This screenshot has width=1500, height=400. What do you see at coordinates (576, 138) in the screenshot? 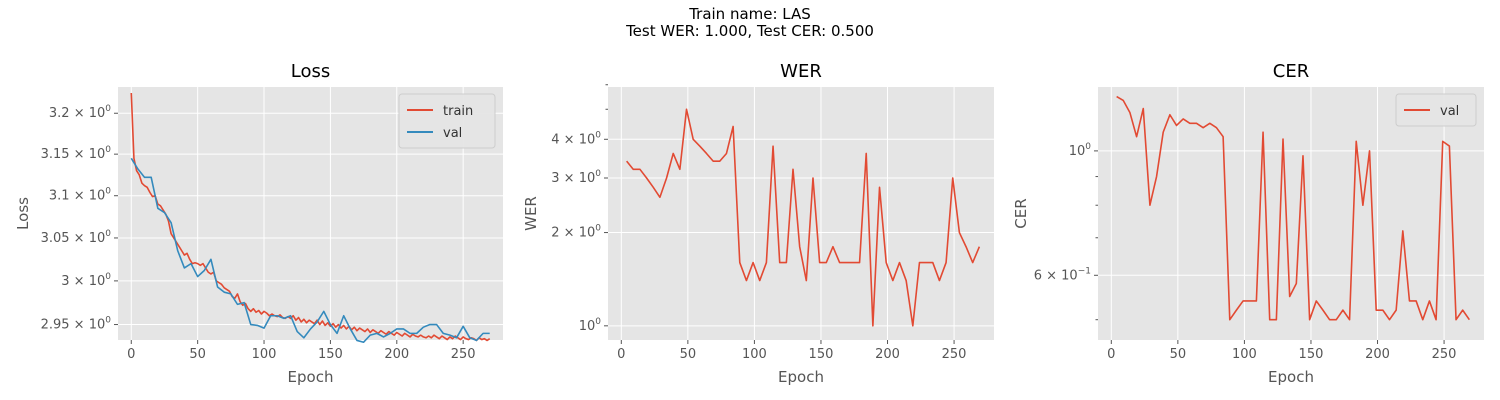
I see `y-tick-label: 4 × 100` at bounding box center [576, 138].